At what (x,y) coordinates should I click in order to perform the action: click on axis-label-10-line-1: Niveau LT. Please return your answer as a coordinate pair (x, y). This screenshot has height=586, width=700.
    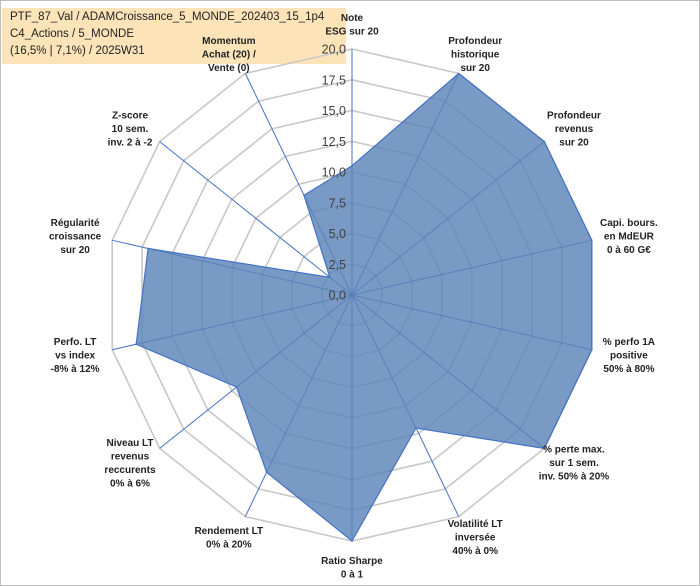
    Looking at the image, I should click on (129, 443).